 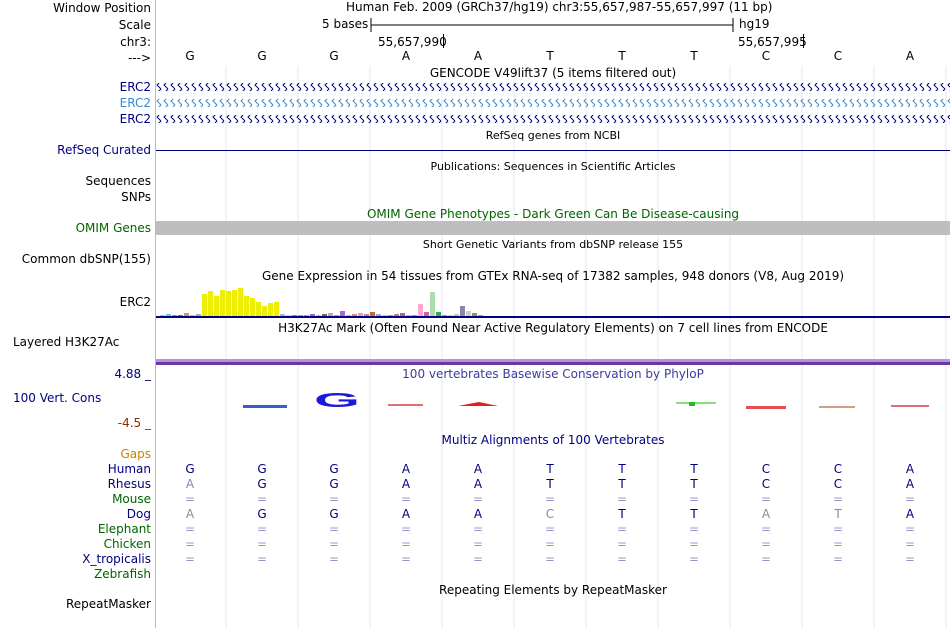 What do you see at coordinates (345, 24) in the screenshot?
I see `scale-text: 5 bases` at bounding box center [345, 24].